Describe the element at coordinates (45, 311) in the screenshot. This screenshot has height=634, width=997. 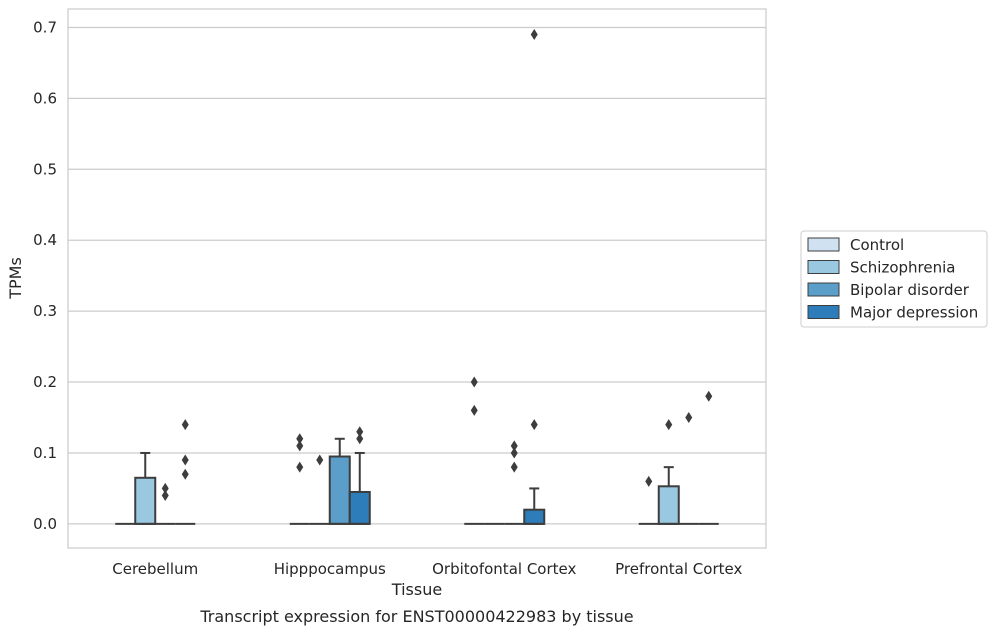
I see `y-tick-label: 0.3` at that location.